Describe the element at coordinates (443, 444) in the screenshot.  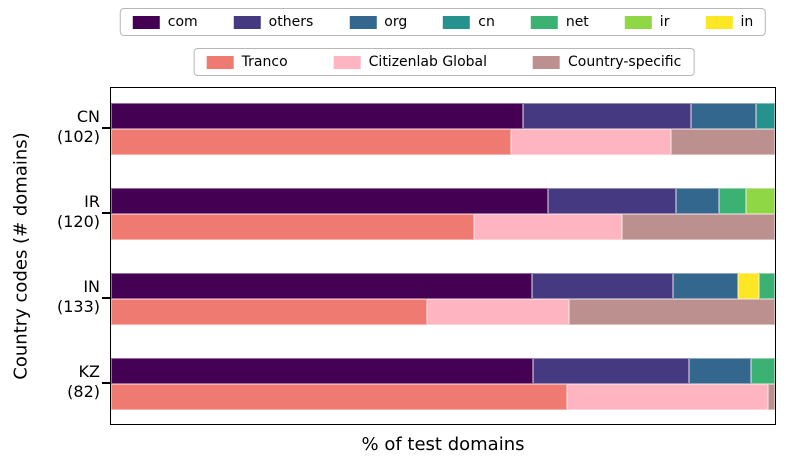
I see `x-axis-label: % of test domains` at that location.